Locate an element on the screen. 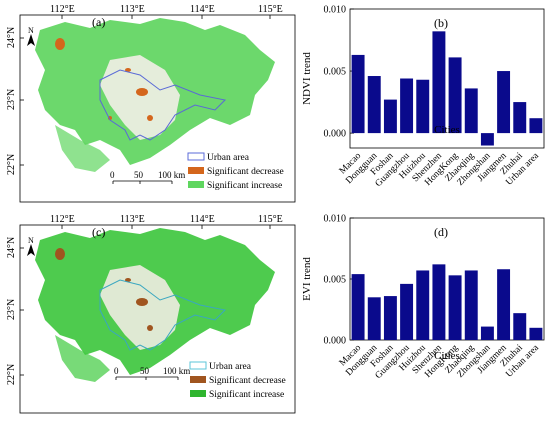  panel-label: (a) is located at coordinates (98, 22).